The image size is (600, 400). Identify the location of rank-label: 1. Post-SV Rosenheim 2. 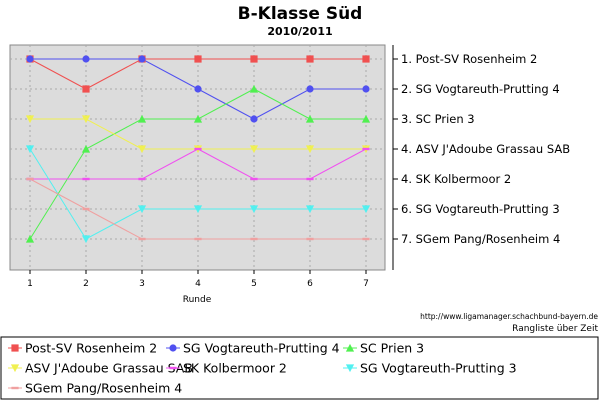
(469, 59).